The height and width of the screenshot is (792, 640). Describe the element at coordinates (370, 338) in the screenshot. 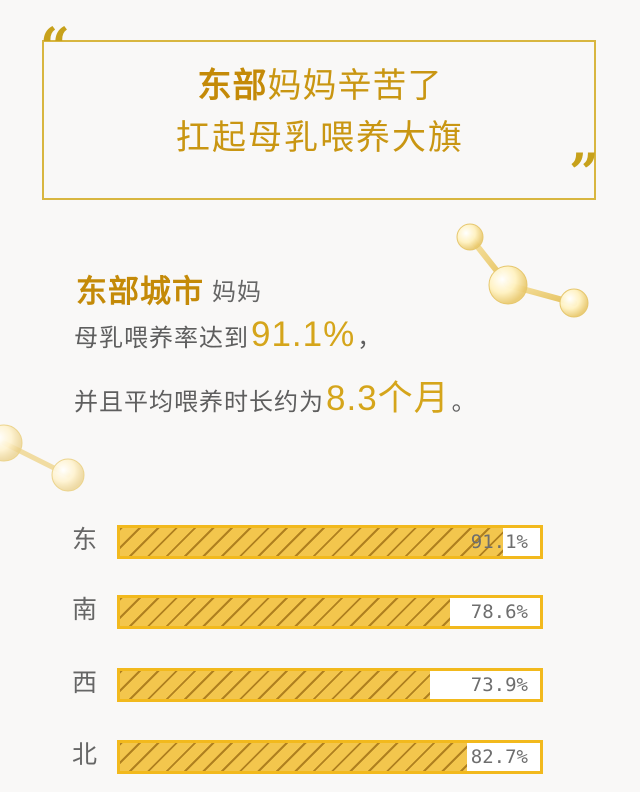

I see `breastfeeding-rate-suffix: ，` at that location.